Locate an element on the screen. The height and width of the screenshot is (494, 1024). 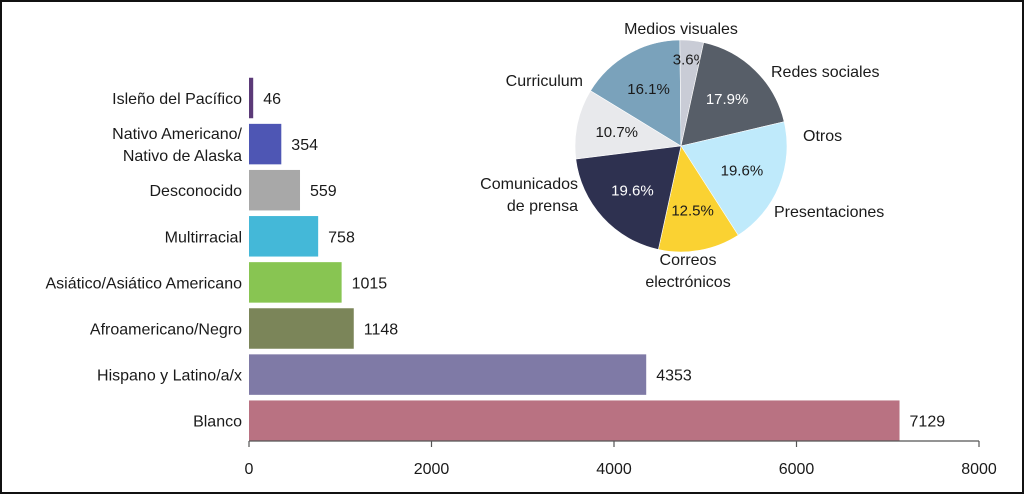
pie-value-label-3: 17.9% is located at coordinates (727, 99).